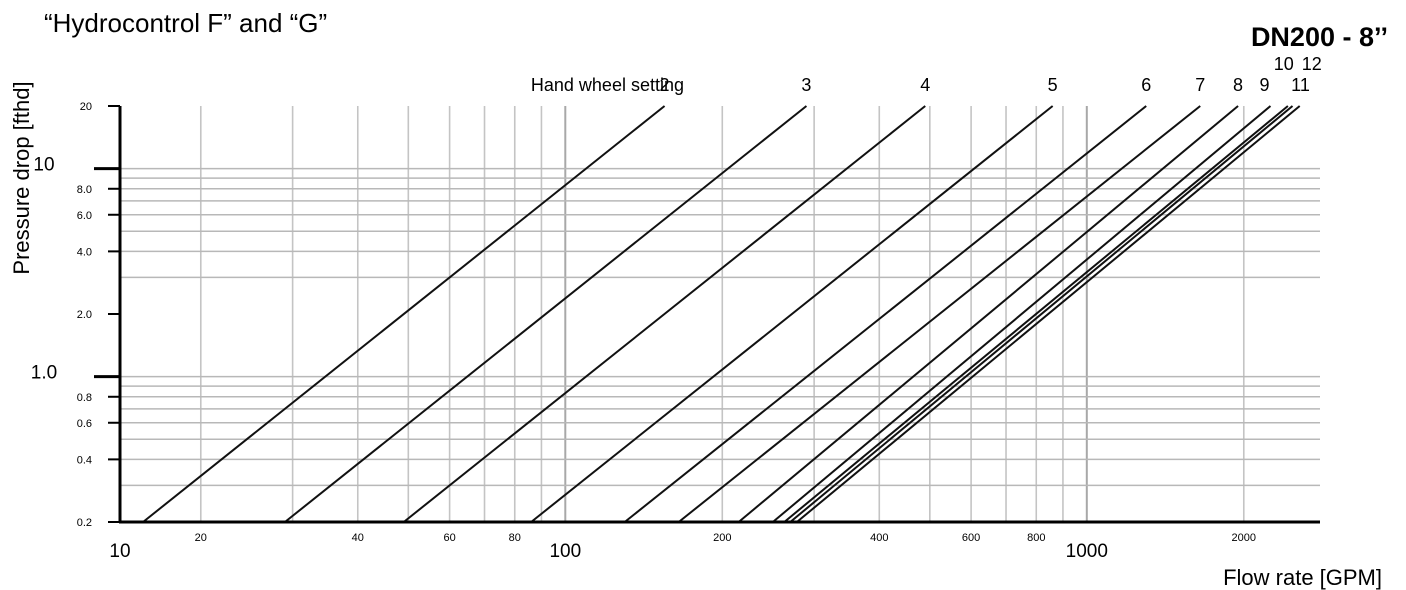 The height and width of the screenshot is (590, 1406). I want to click on x-tick-label: 2000, so click(1244, 538).